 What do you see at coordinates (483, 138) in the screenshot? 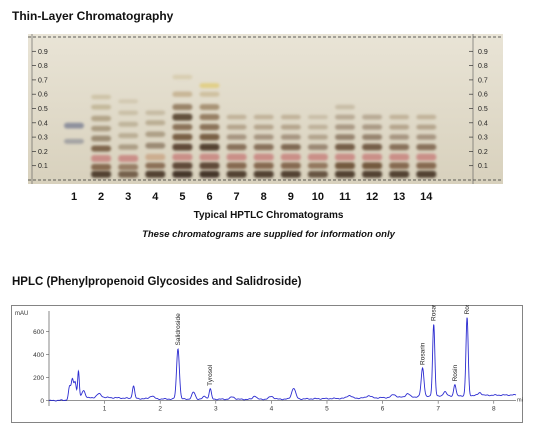
I see `rf-tick-label-right: 0.3` at bounding box center [483, 138].